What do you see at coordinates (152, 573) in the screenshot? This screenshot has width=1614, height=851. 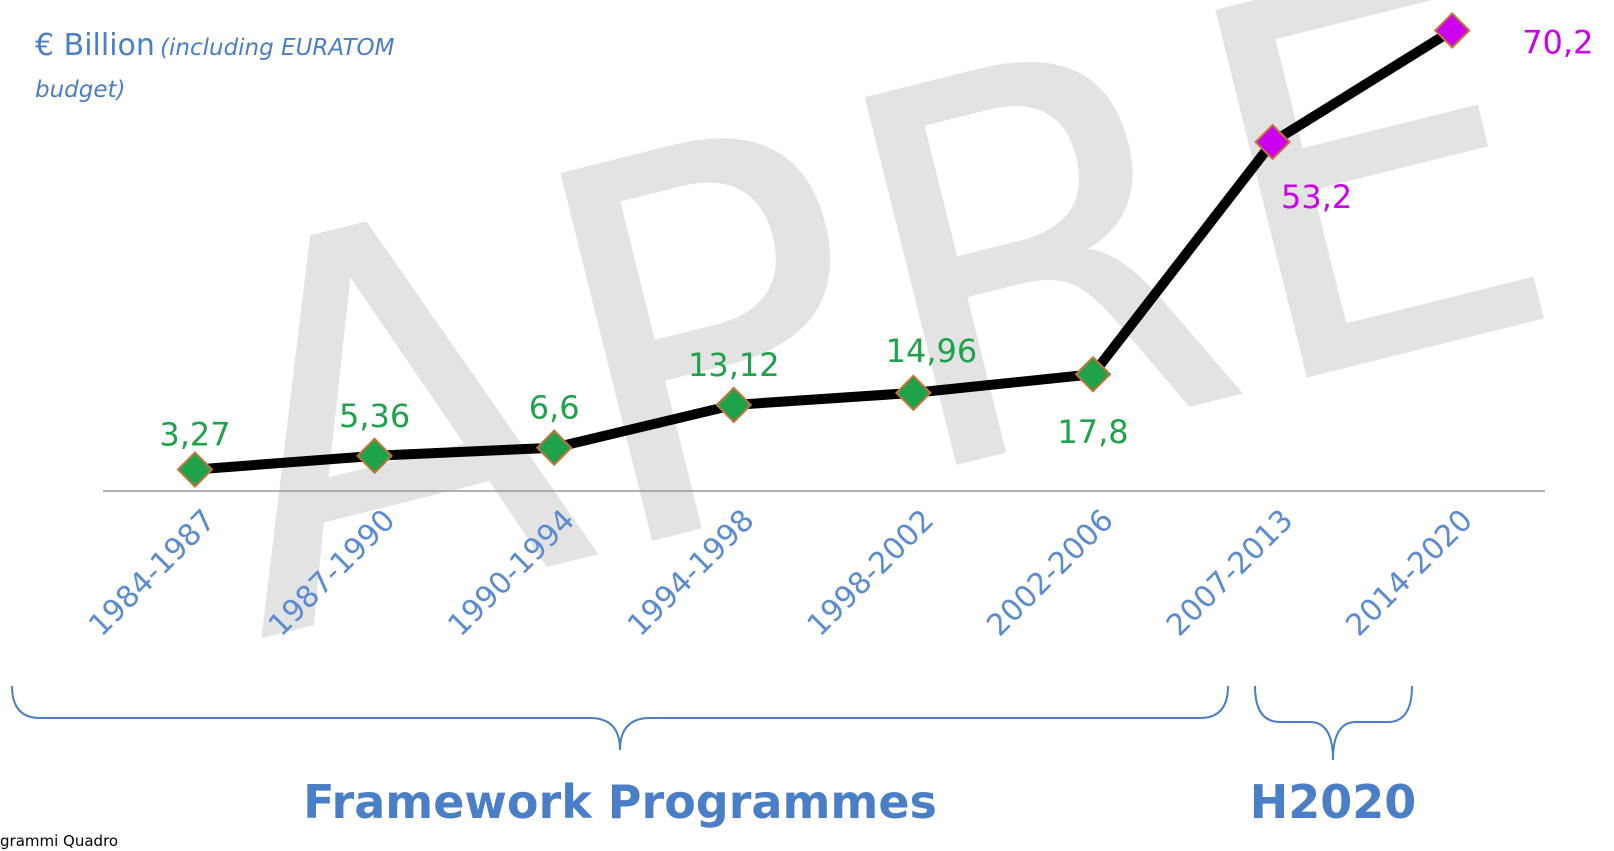 I see `x-tick-label: 1984-1987` at bounding box center [152, 573].